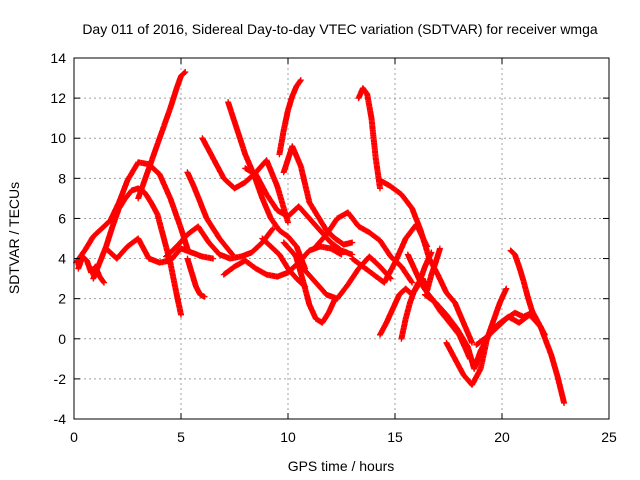  I want to click on y-tick-label: 2, so click(62, 299).